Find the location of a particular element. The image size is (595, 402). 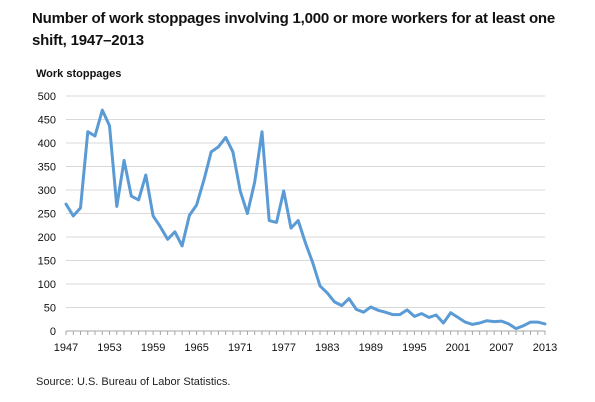

x-tick-label: 1965 is located at coordinates (196, 348).